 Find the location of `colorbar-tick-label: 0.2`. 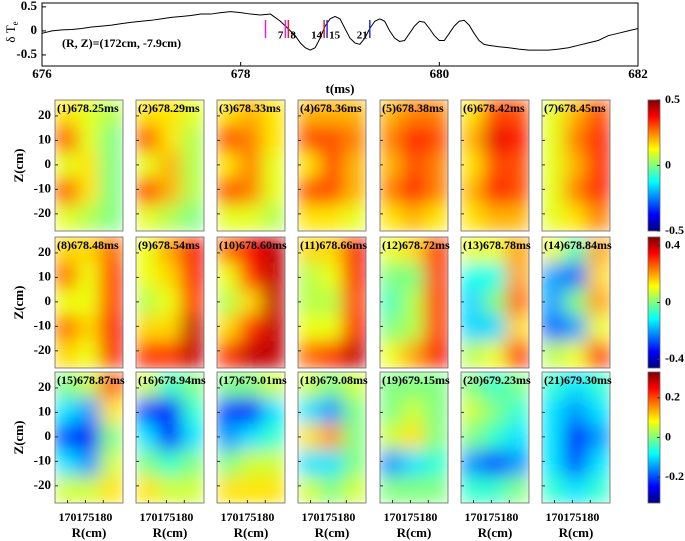

colorbar-tick-label: 0.2 is located at coordinates (672, 397).